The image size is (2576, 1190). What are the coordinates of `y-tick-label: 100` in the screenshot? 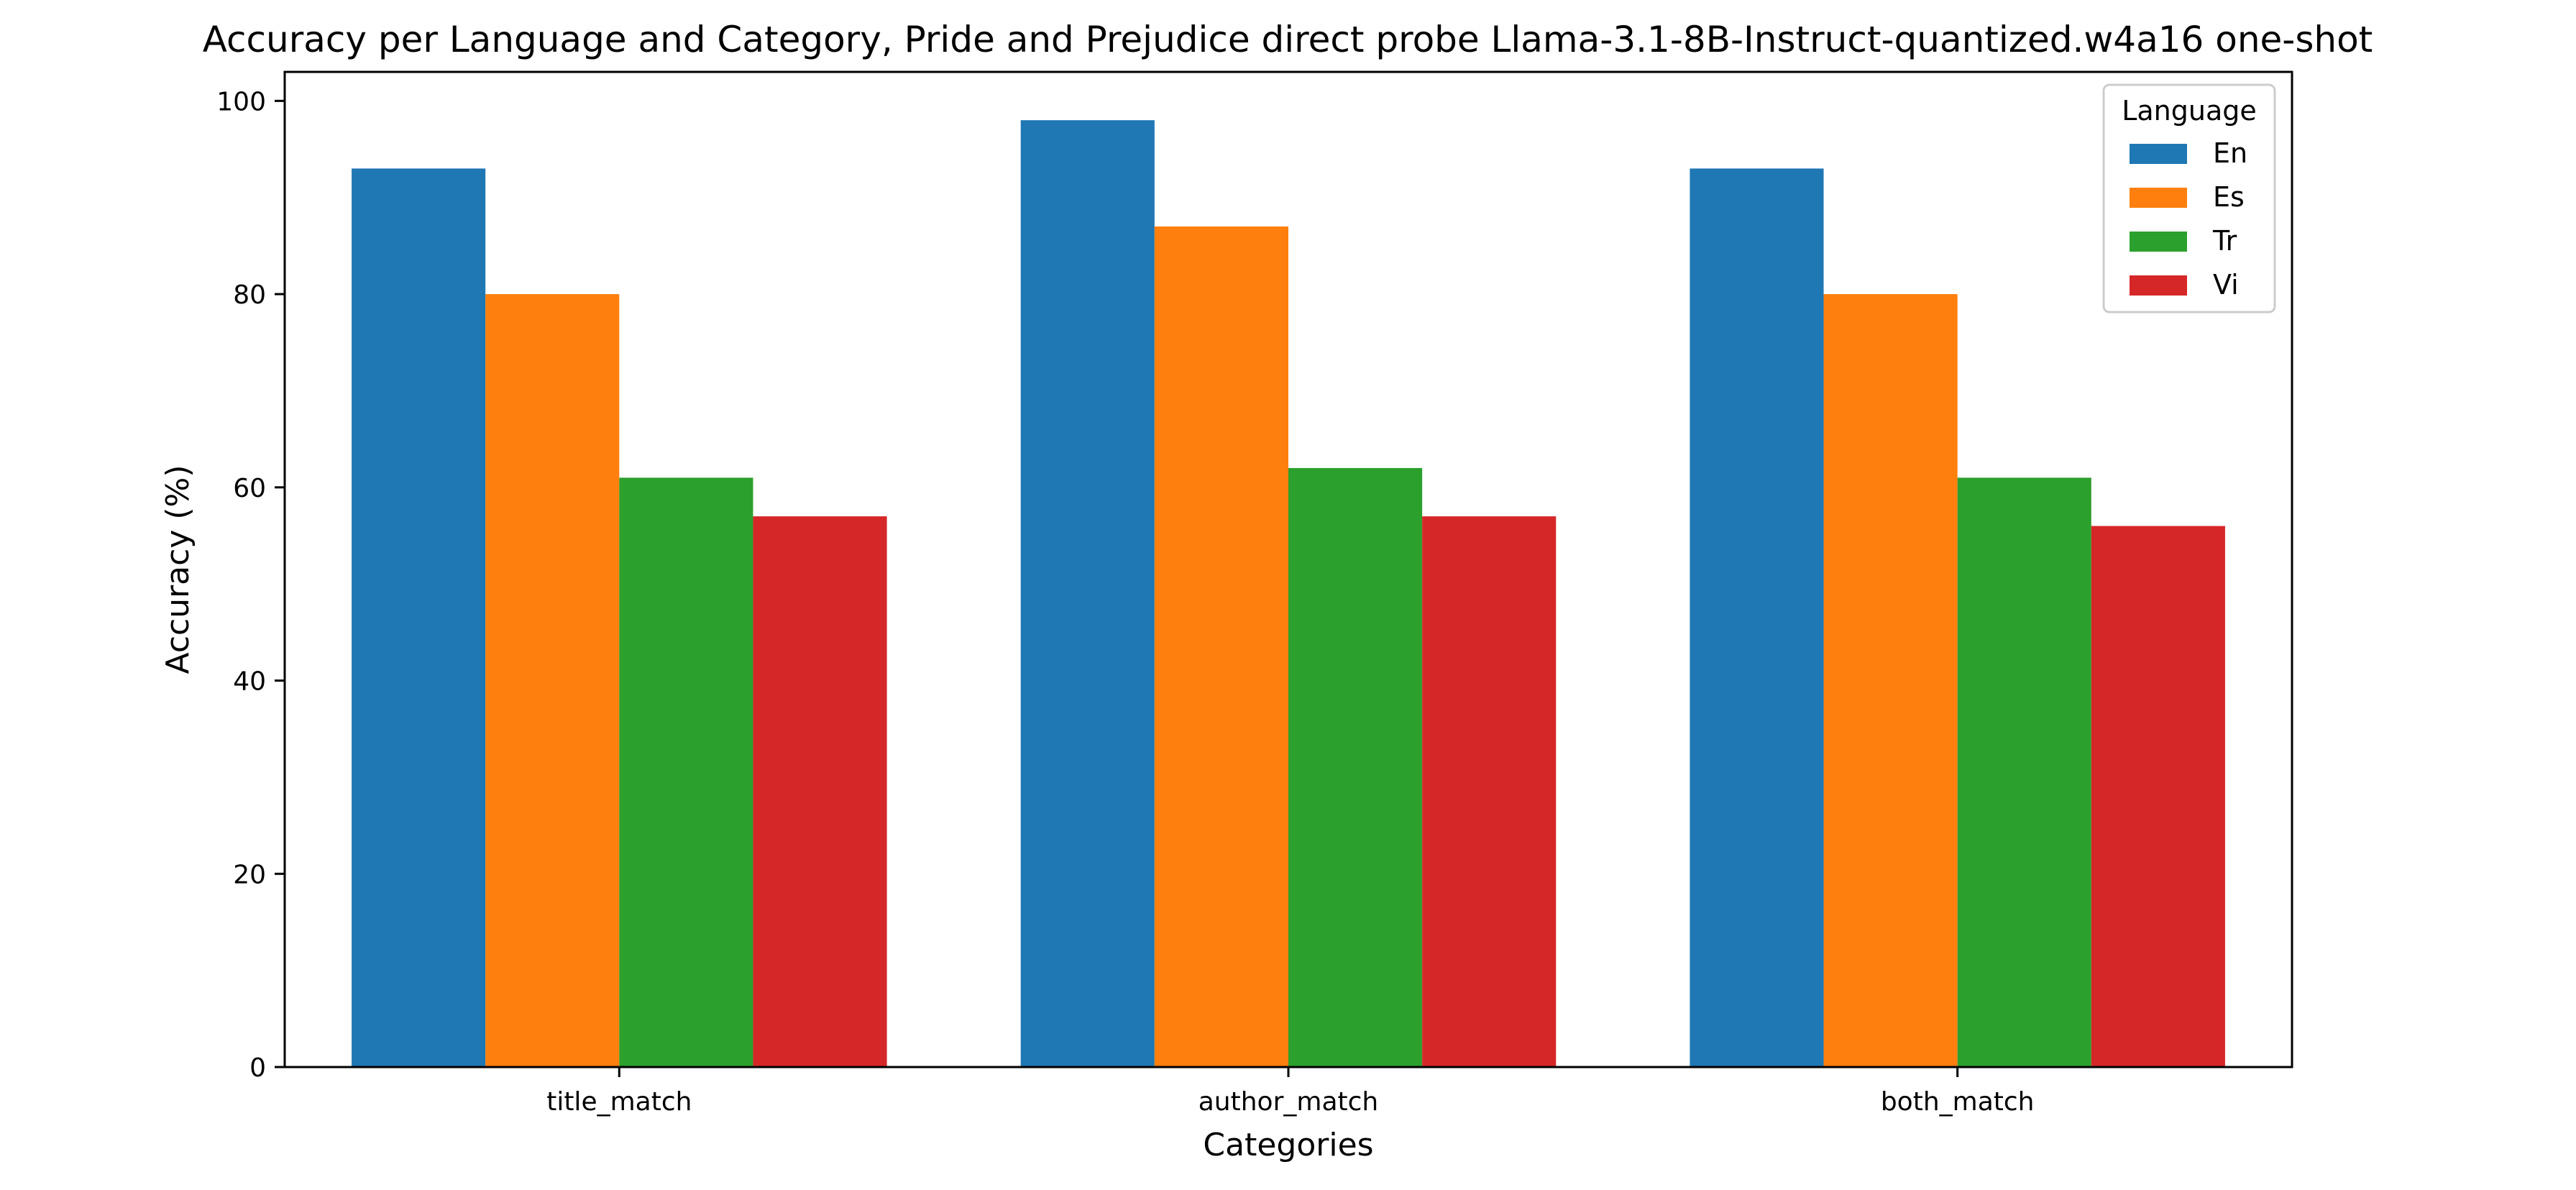 It's located at (241, 101).